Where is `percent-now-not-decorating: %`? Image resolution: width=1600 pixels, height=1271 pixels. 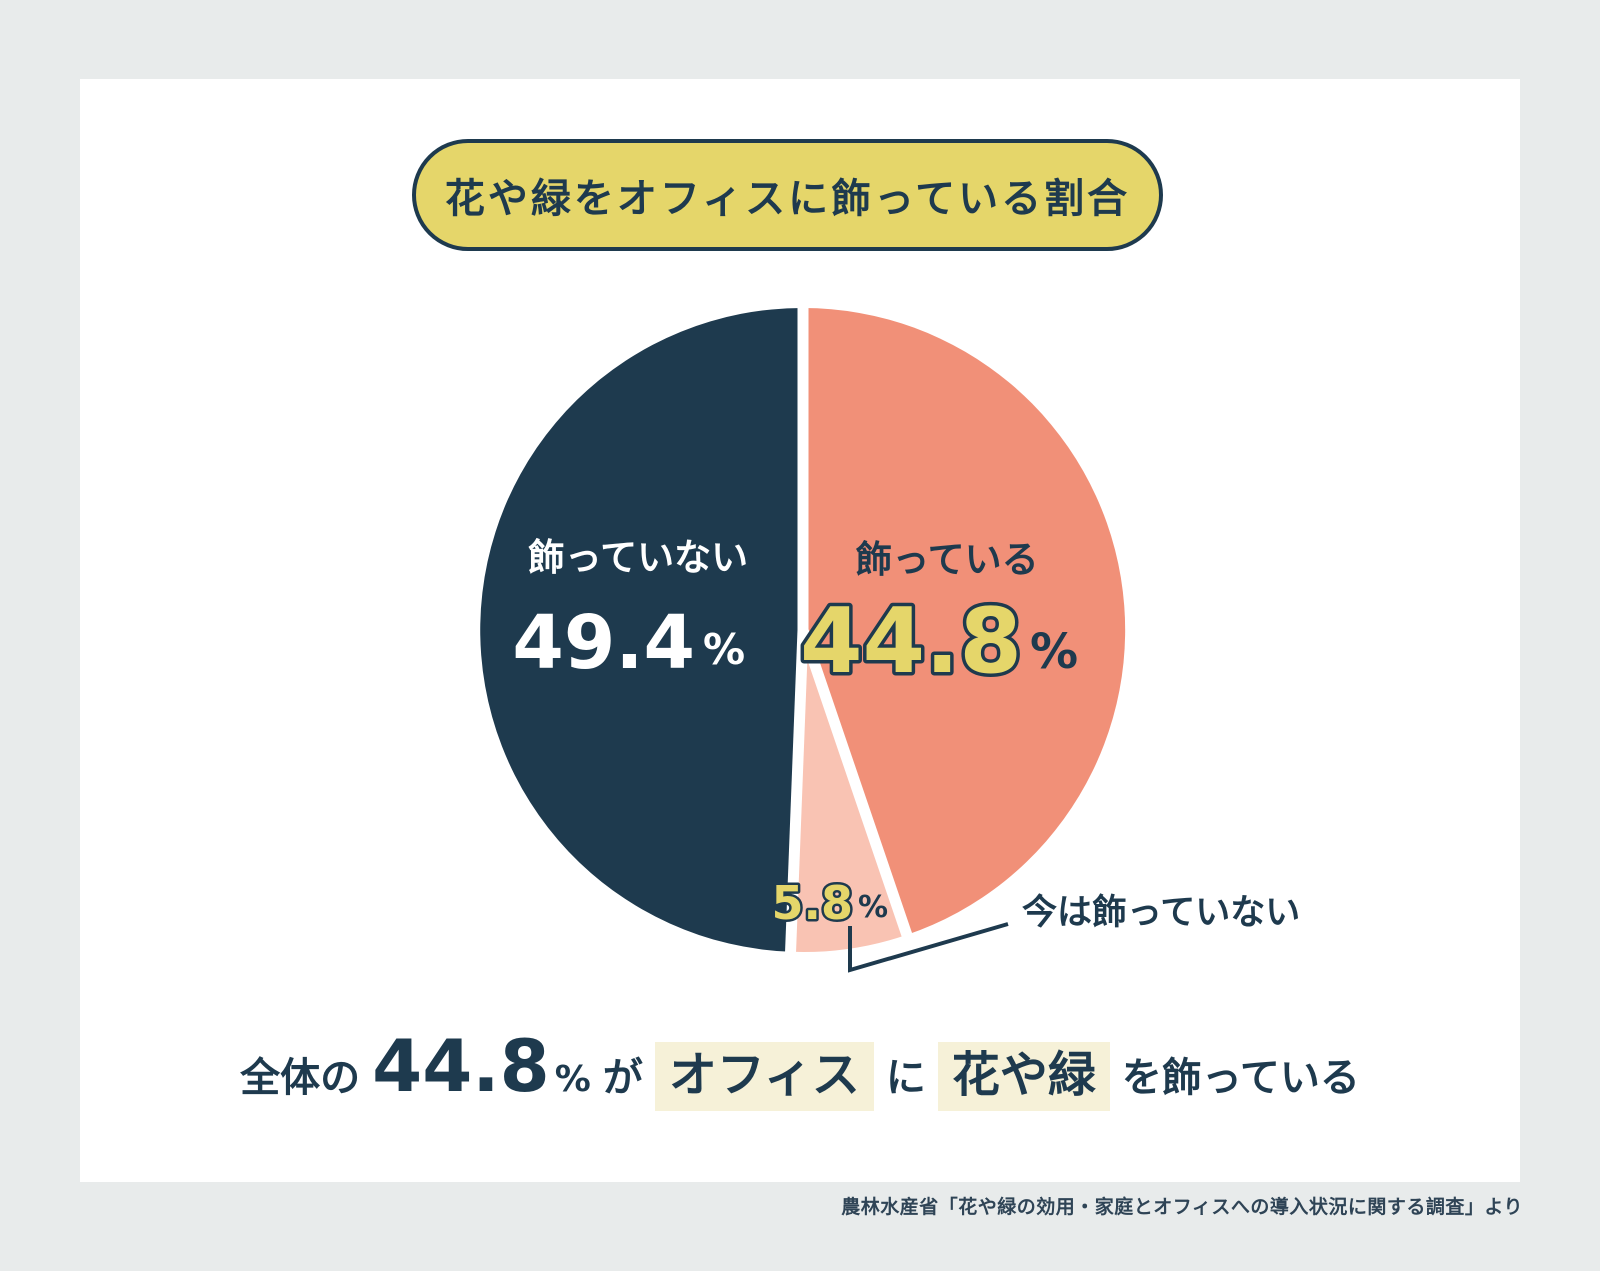
percent-now-not-decorating: % is located at coordinates (873, 907).